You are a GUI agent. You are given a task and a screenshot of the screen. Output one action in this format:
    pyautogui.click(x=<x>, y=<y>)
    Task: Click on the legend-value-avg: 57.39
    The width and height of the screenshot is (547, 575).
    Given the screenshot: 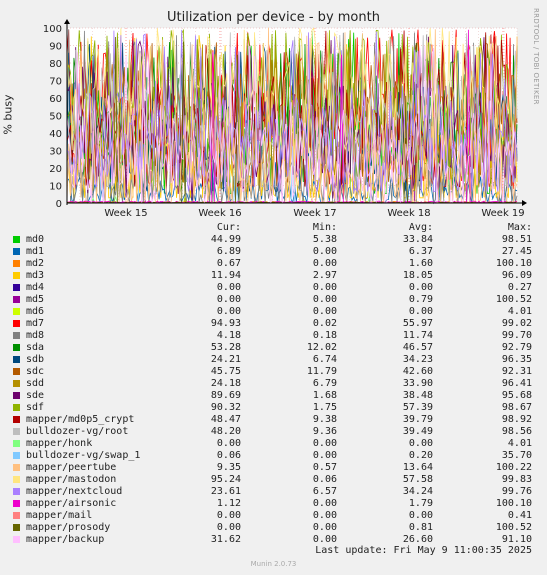 What is the action you would take?
    pyautogui.click(x=417, y=407)
    